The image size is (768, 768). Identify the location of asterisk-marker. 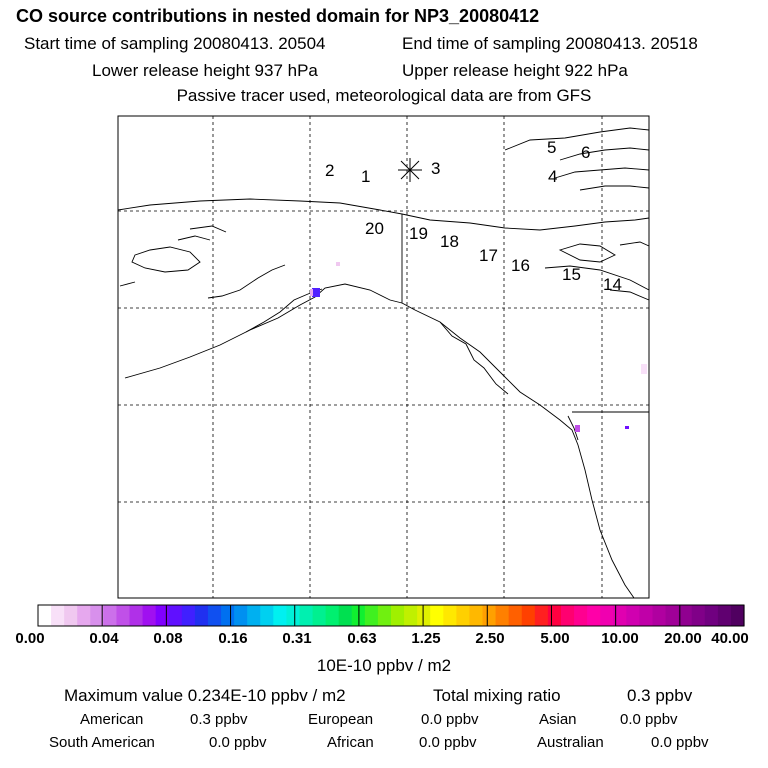
(410, 170).